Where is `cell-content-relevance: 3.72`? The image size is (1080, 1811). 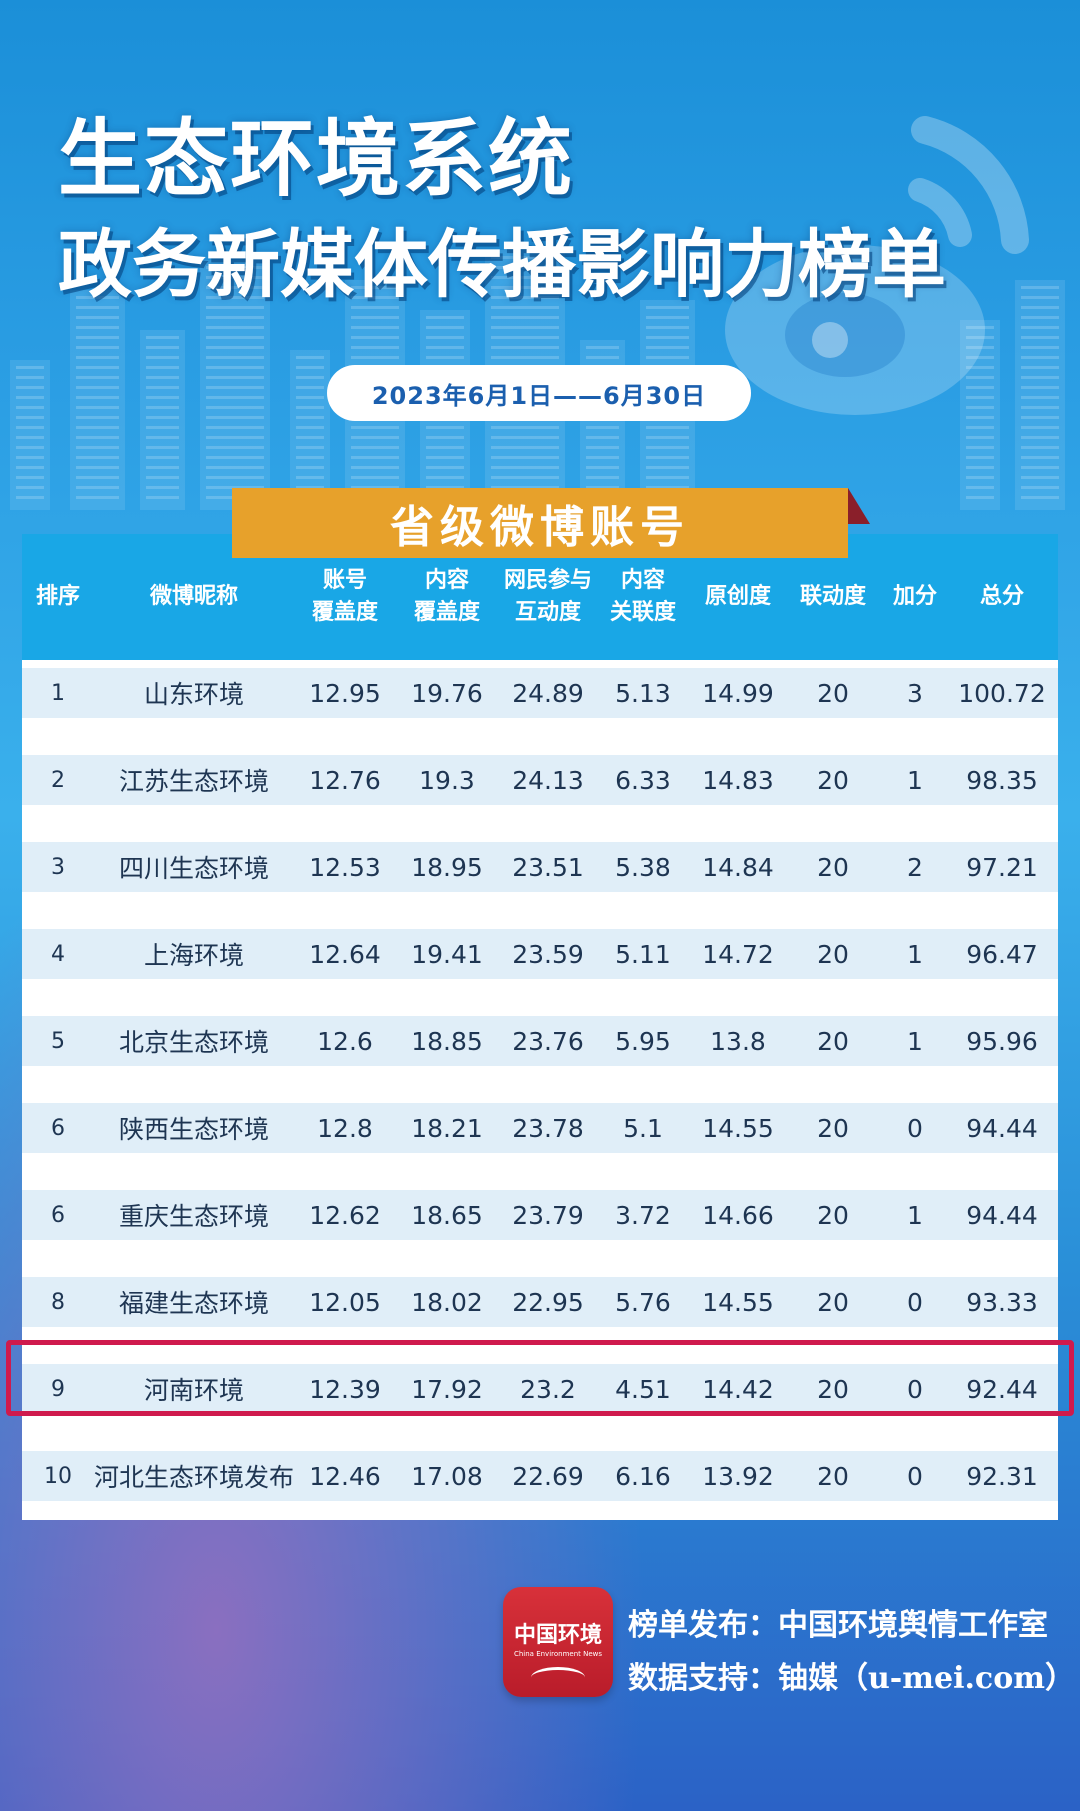 cell-content-relevance: 3.72 is located at coordinates (643, 1215).